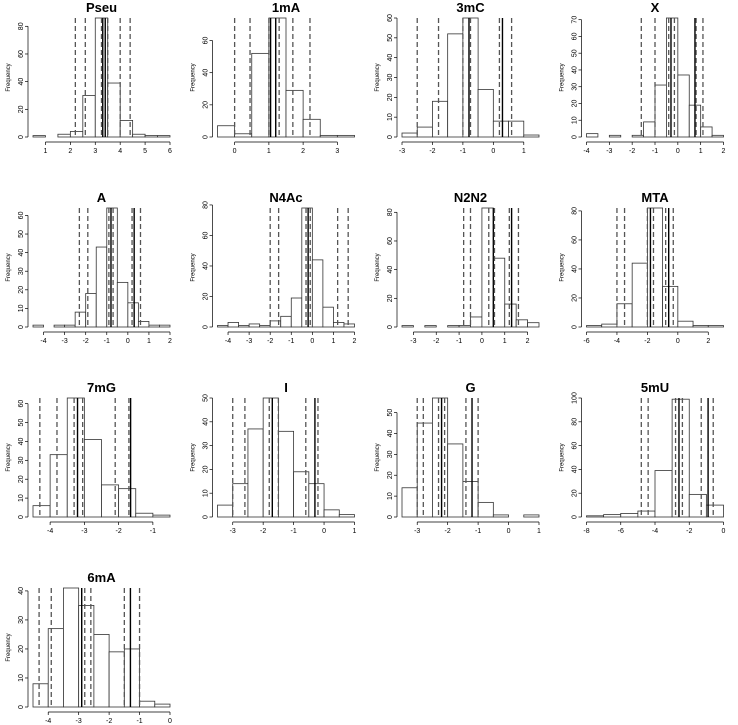  What do you see at coordinates (337, 151) in the screenshot?
I see `x-tick-label: 3` at bounding box center [337, 151].